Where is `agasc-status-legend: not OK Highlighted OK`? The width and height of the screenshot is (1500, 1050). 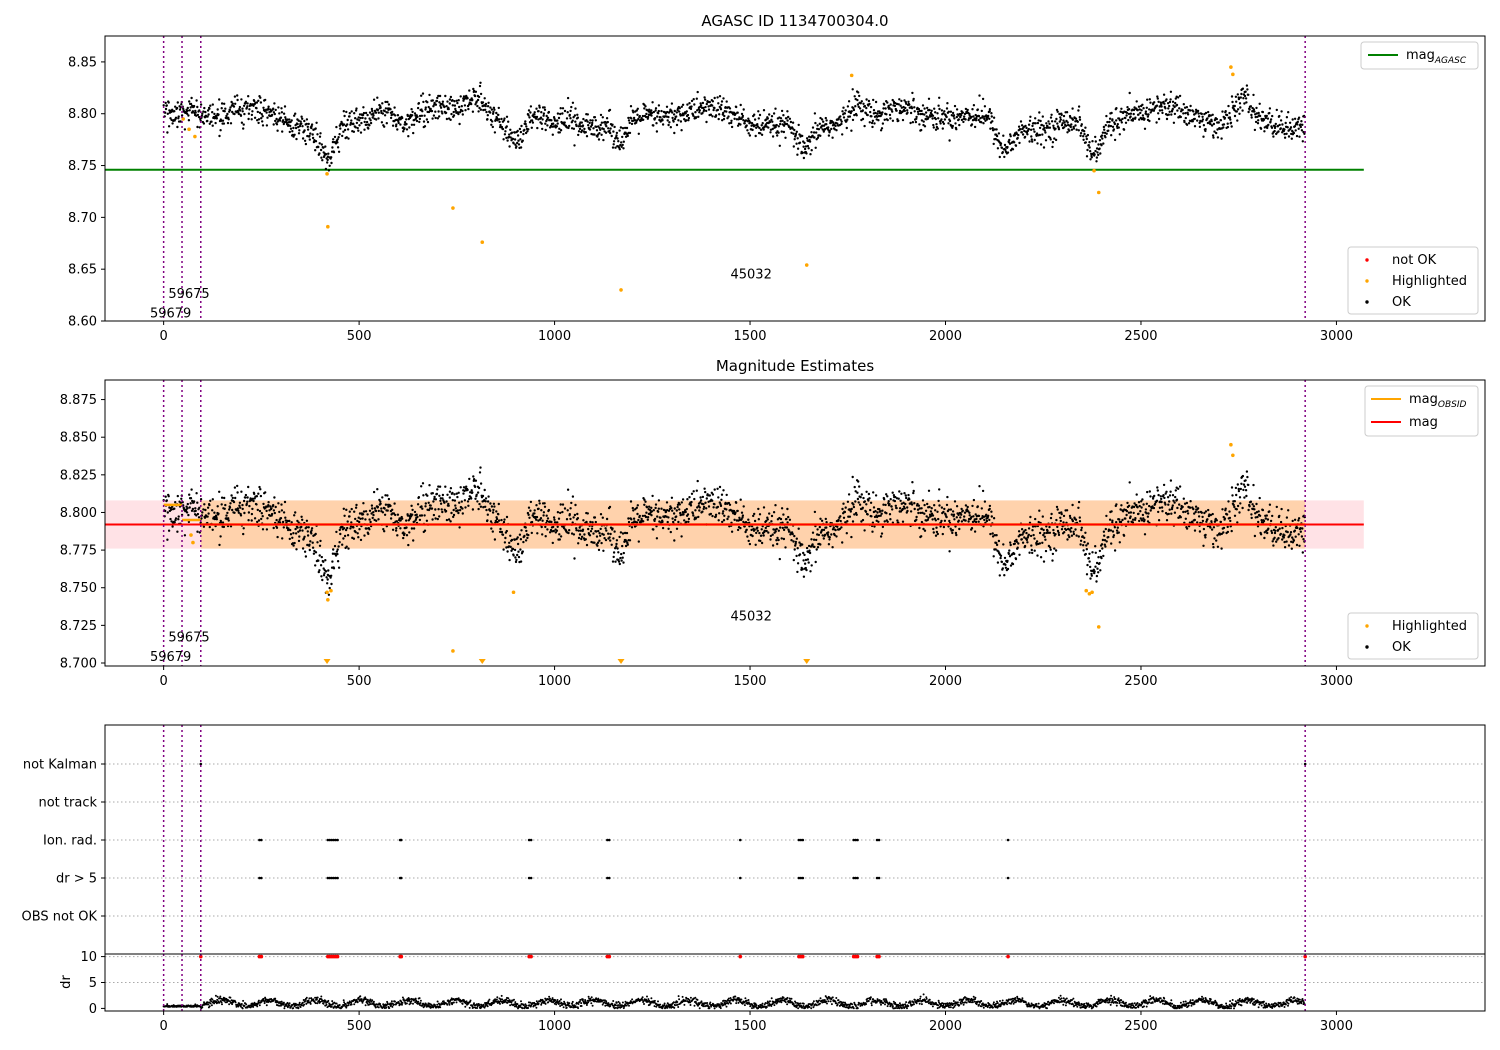
agasc-status-legend: not OK Highlighted OK is located at coordinates (1413, 280).